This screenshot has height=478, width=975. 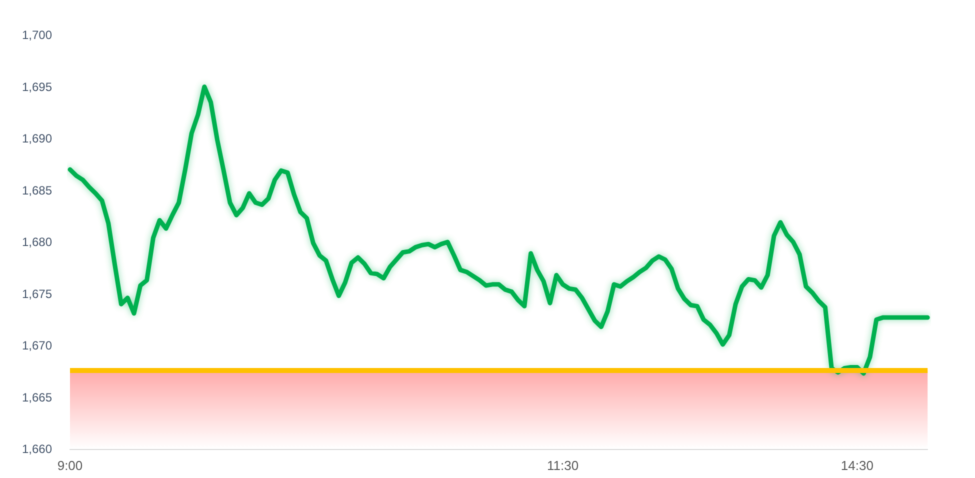 I want to click on y-tick-label: 1,660, so click(x=37, y=449).